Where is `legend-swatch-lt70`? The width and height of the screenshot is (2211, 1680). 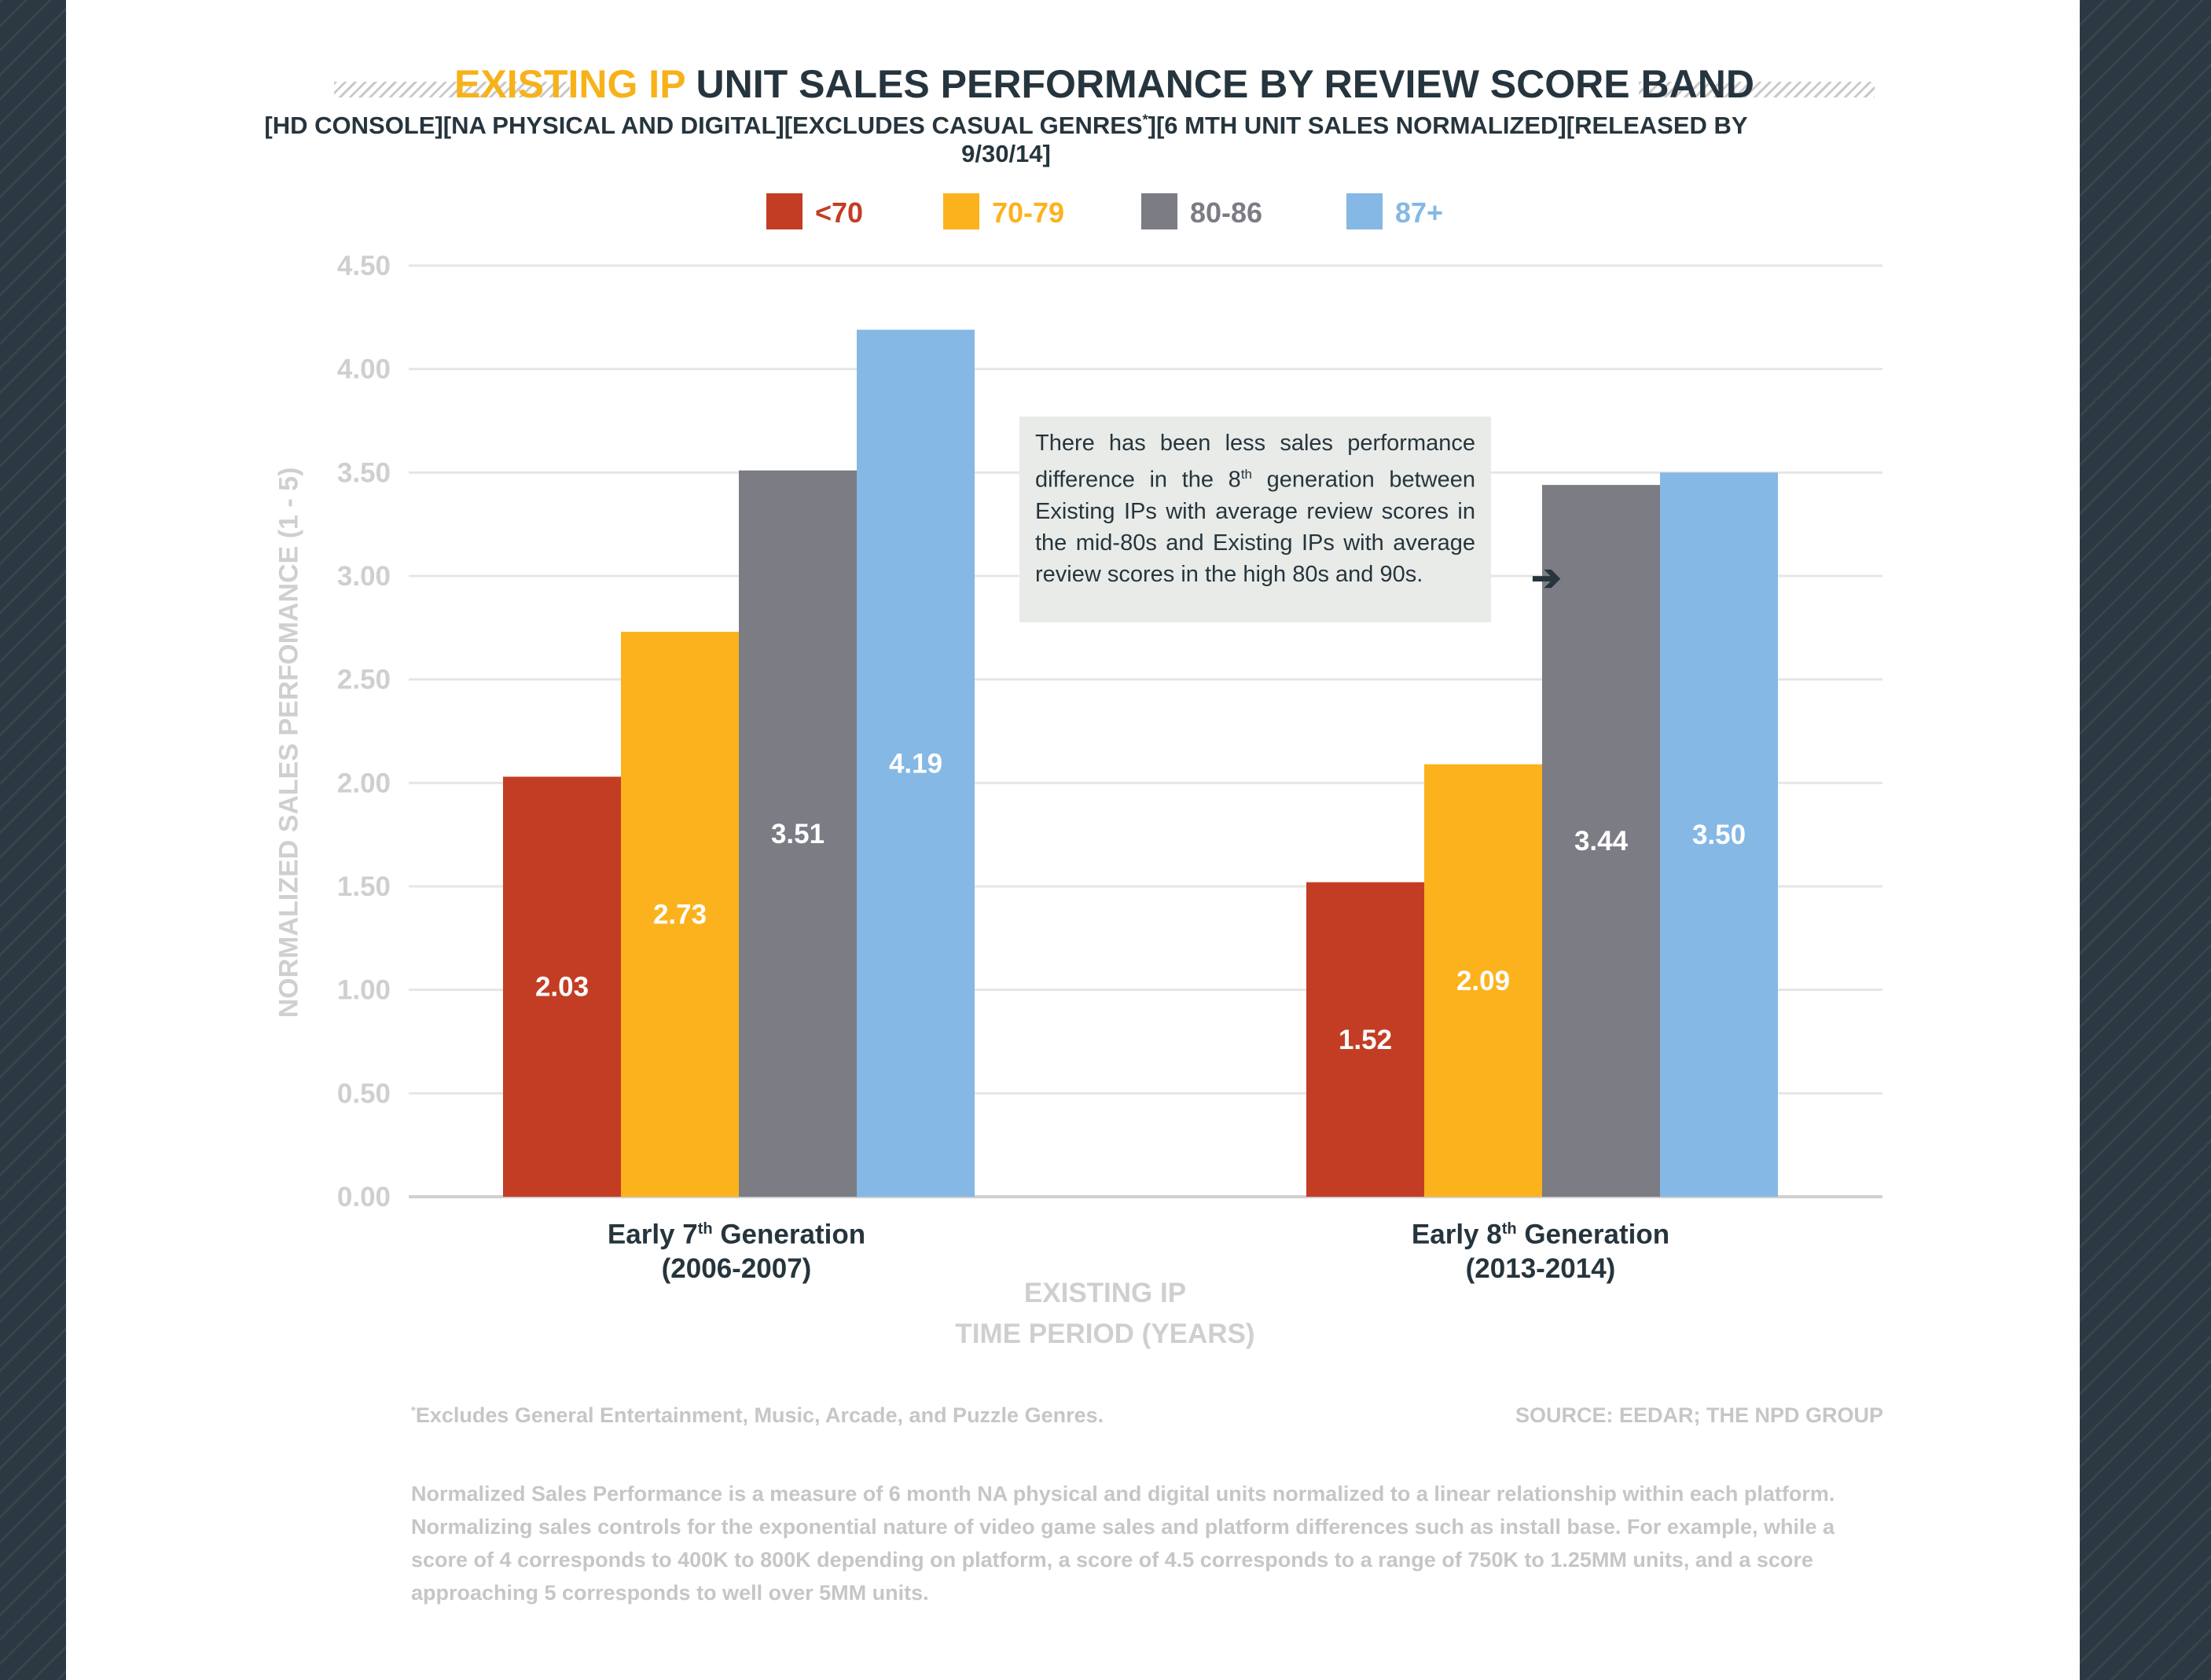
legend-swatch-lt70 is located at coordinates (784, 211).